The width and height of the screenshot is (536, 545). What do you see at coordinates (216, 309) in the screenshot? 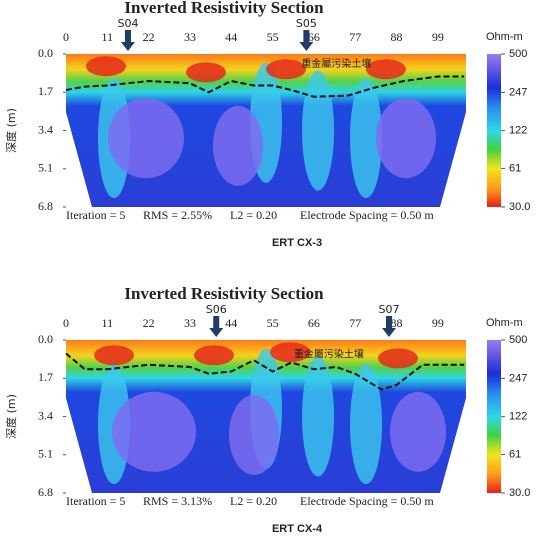
I see `marker-label: S06` at bounding box center [216, 309].